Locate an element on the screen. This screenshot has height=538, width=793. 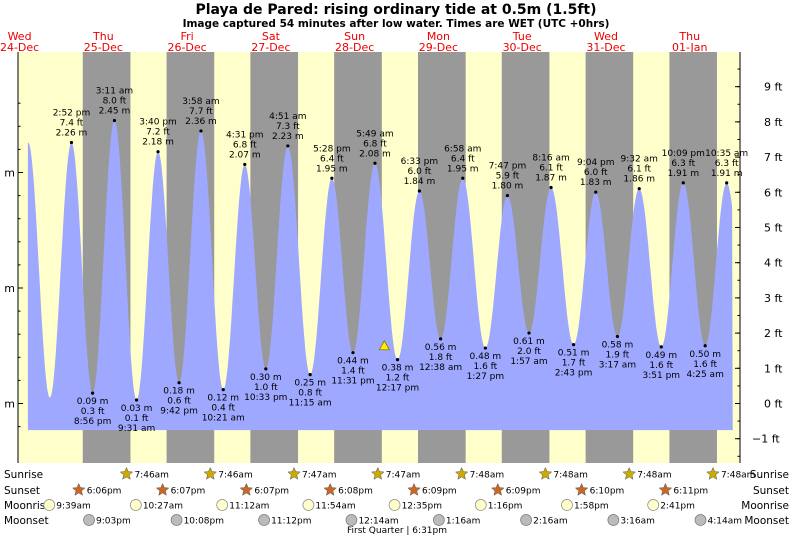
high-tide-feet: 8.0 ft is located at coordinates (115, 102).